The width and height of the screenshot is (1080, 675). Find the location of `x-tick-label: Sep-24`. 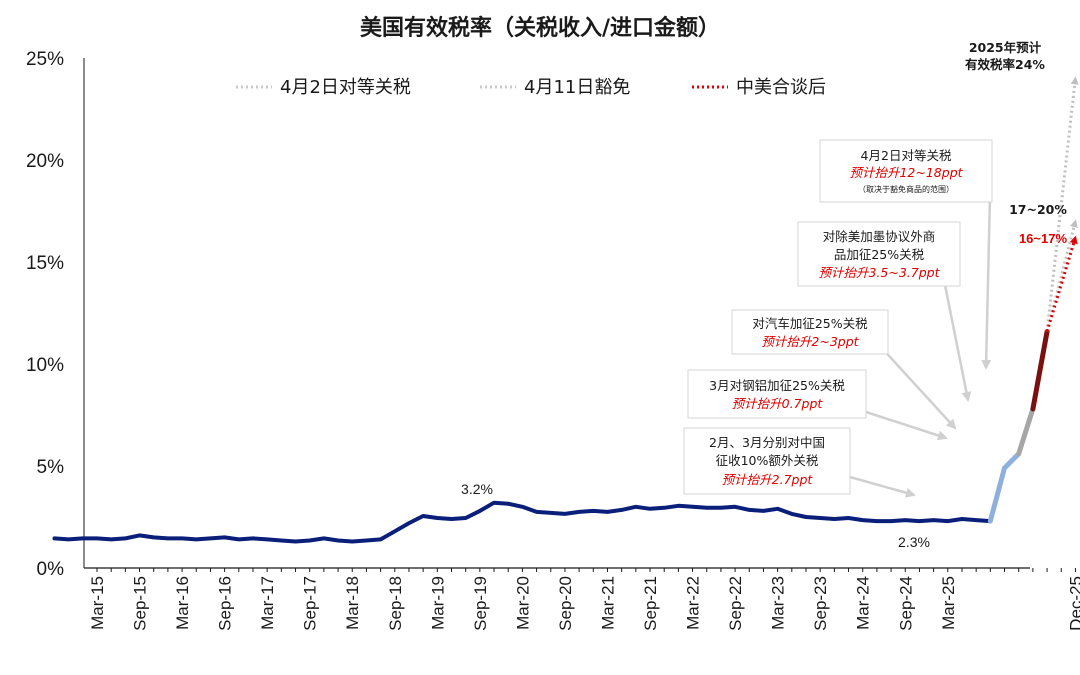

x-tick-label: Sep-24 is located at coordinates (905, 603).